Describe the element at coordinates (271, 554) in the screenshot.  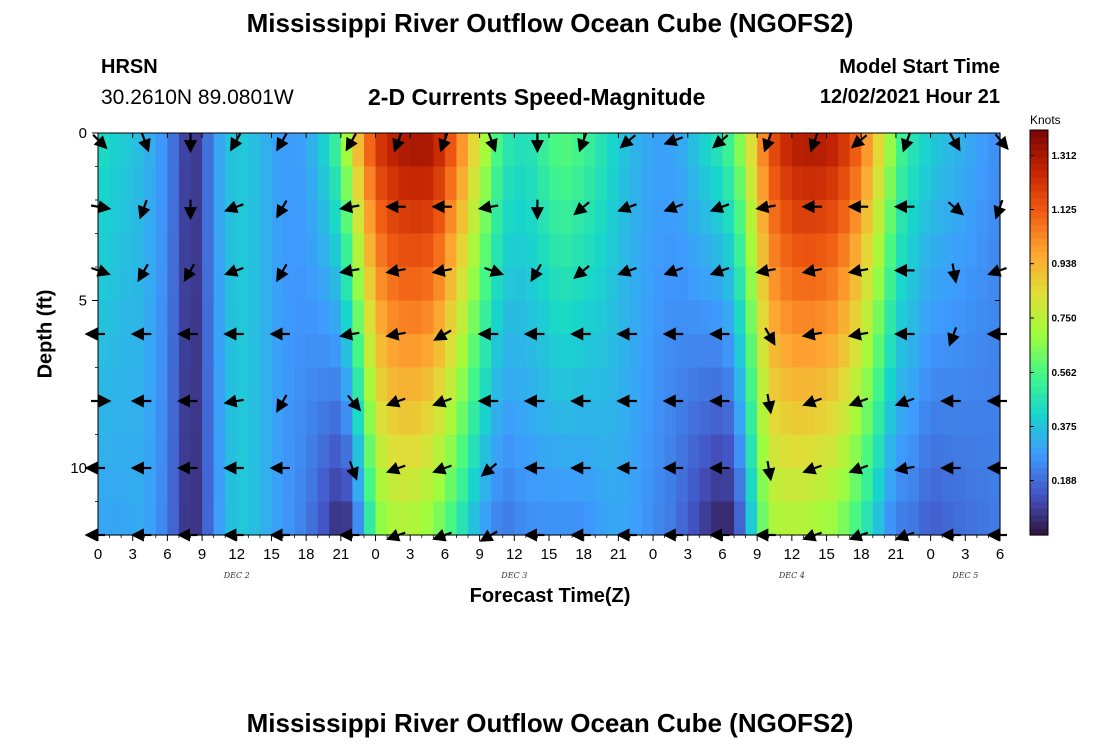
I see `x-tick-label: 15` at that location.